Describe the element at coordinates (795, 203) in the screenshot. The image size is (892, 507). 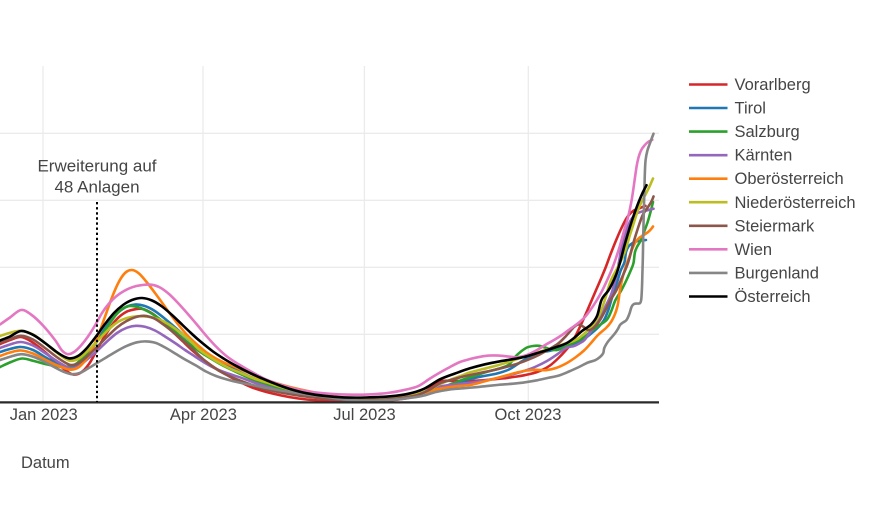
I see `svg-text: Niederösterreich` at that location.